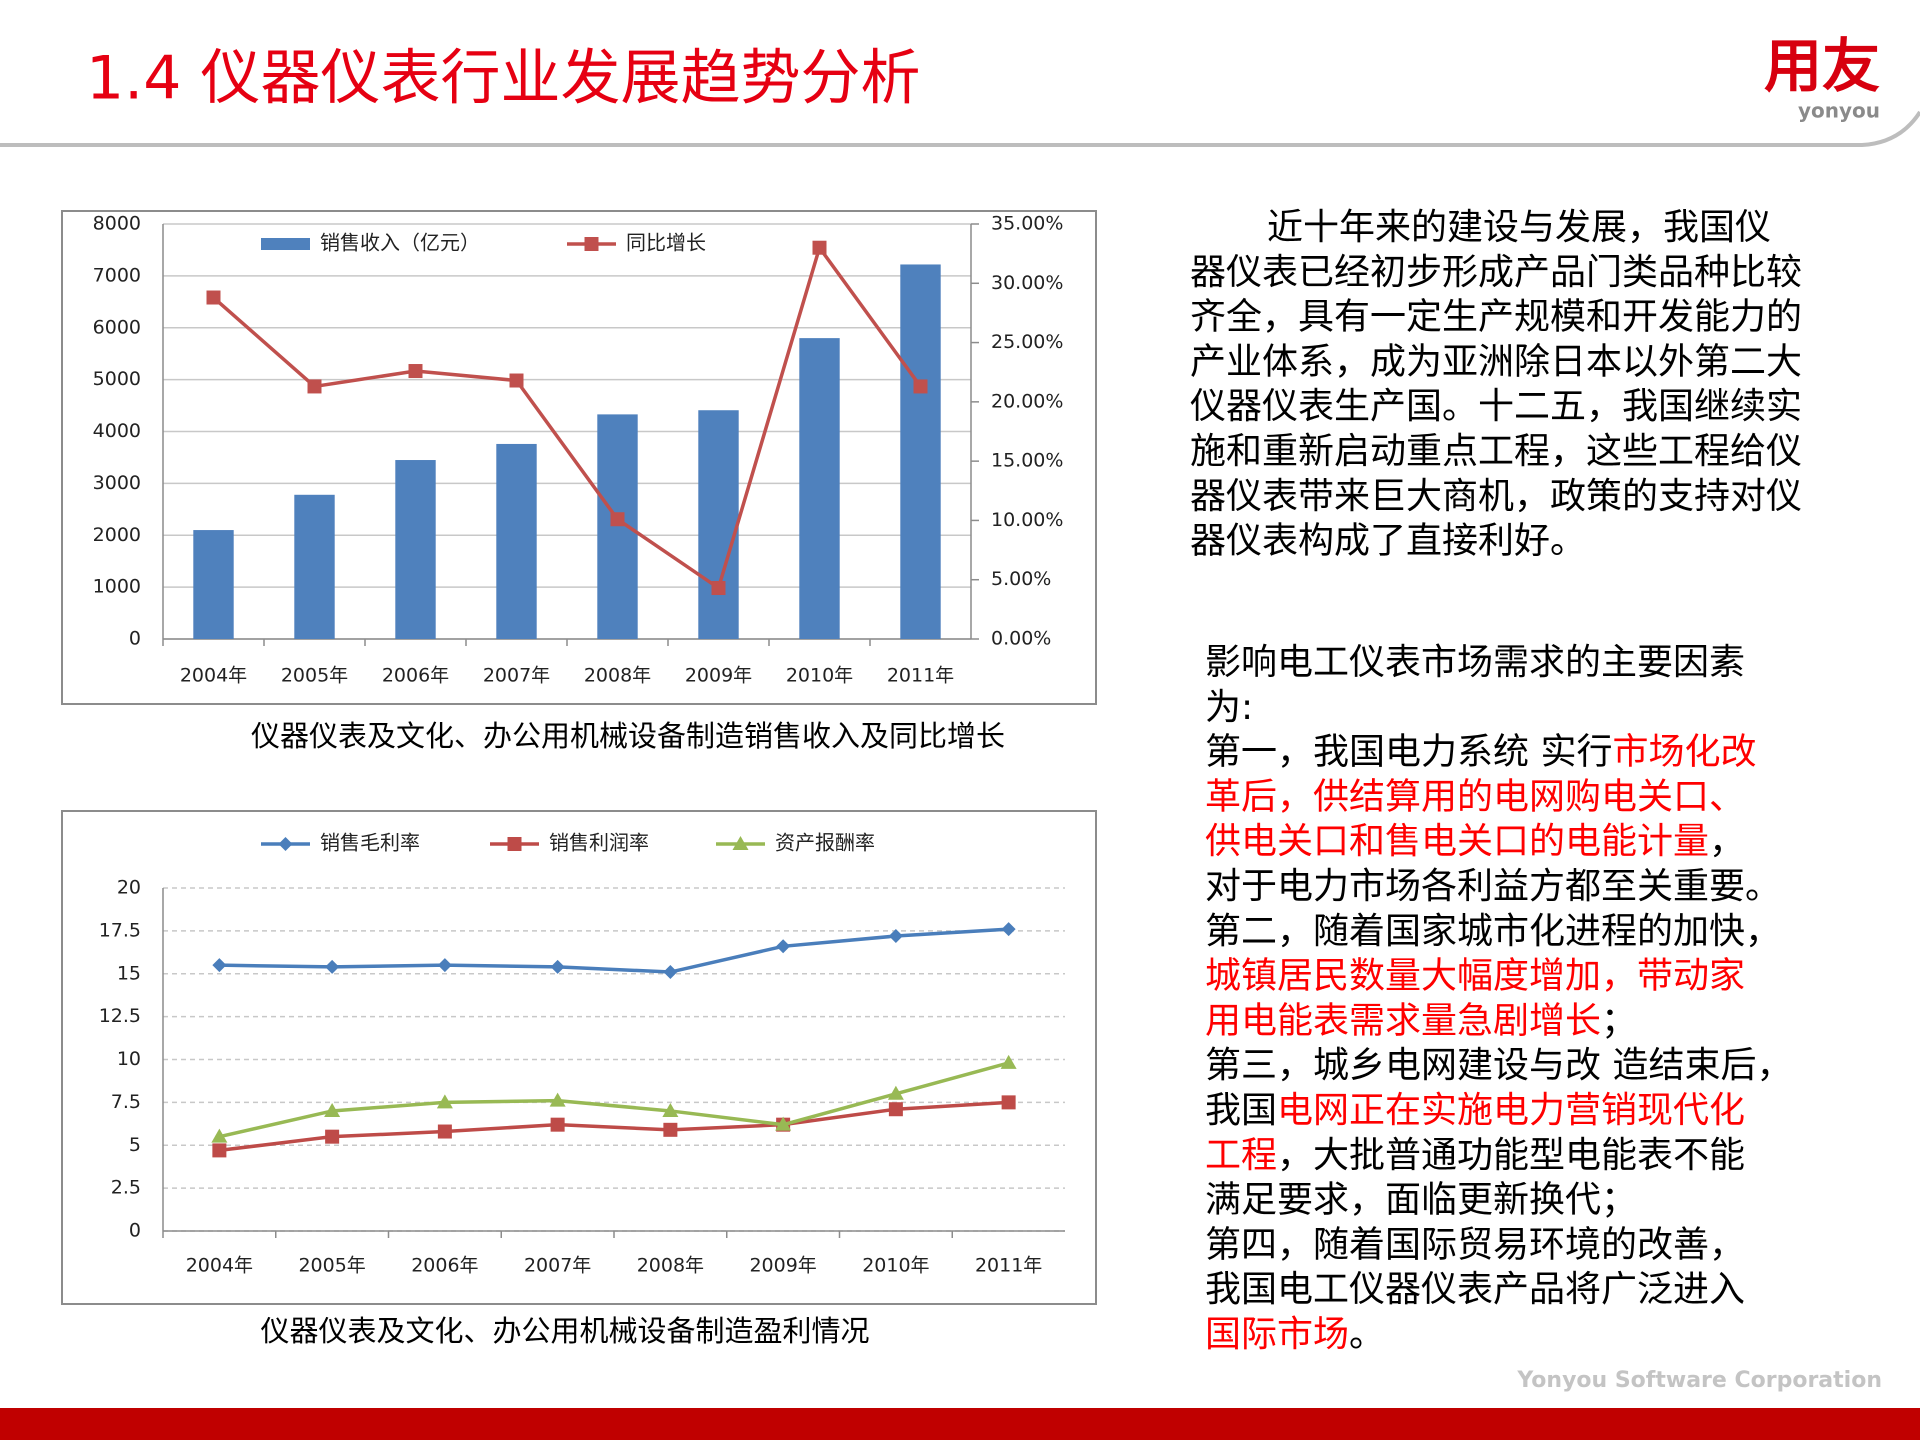  What do you see at coordinates (1496, 317) in the screenshot?
I see `intro-line: 齐全，具有一定生产规模和开发能力的` at bounding box center [1496, 317].